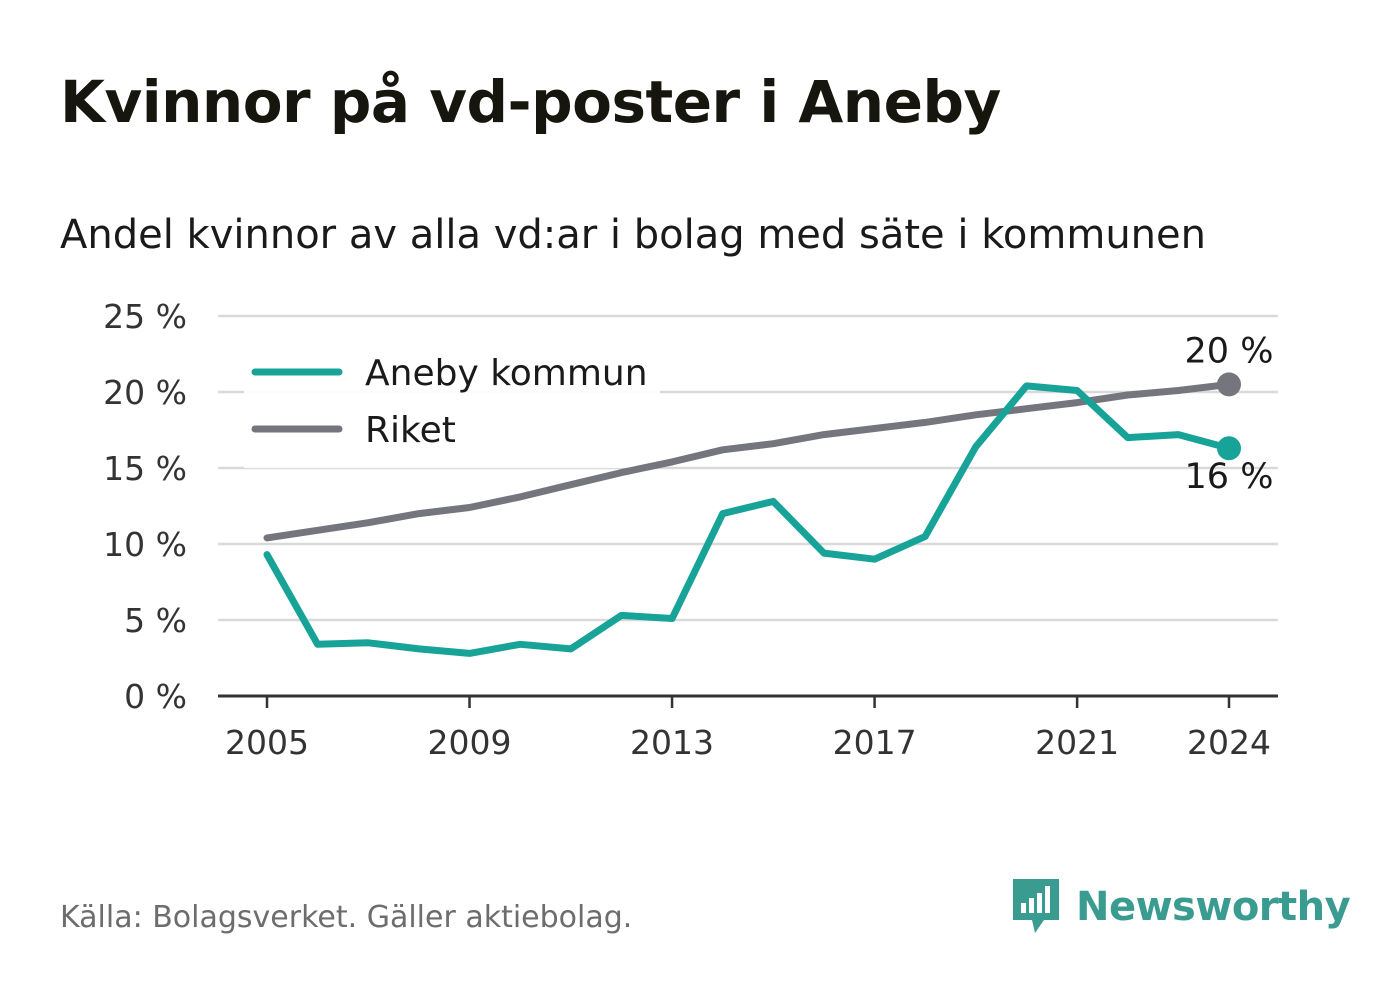 The image size is (1382, 999). I want to click on x-tick-label: 2017, so click(875, 742).